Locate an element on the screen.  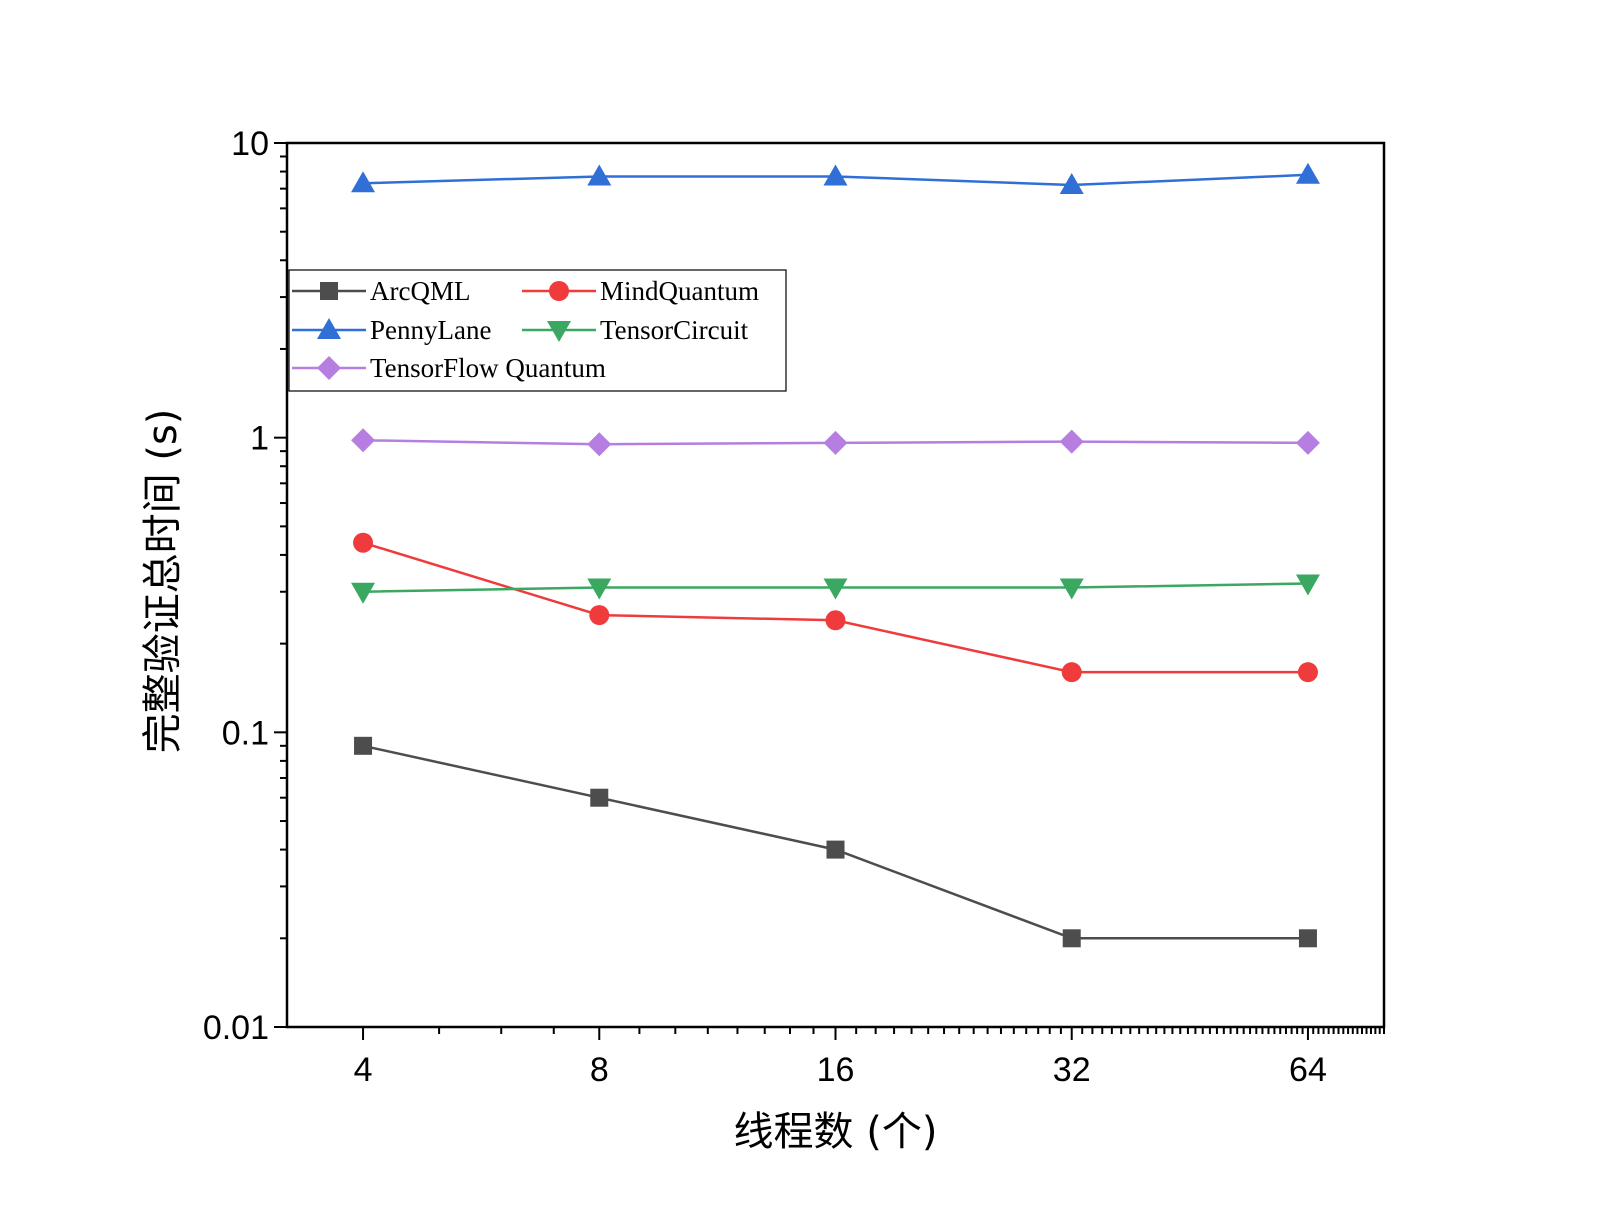
y-tick-label: 0.1 is located at coordinates (245, 733).